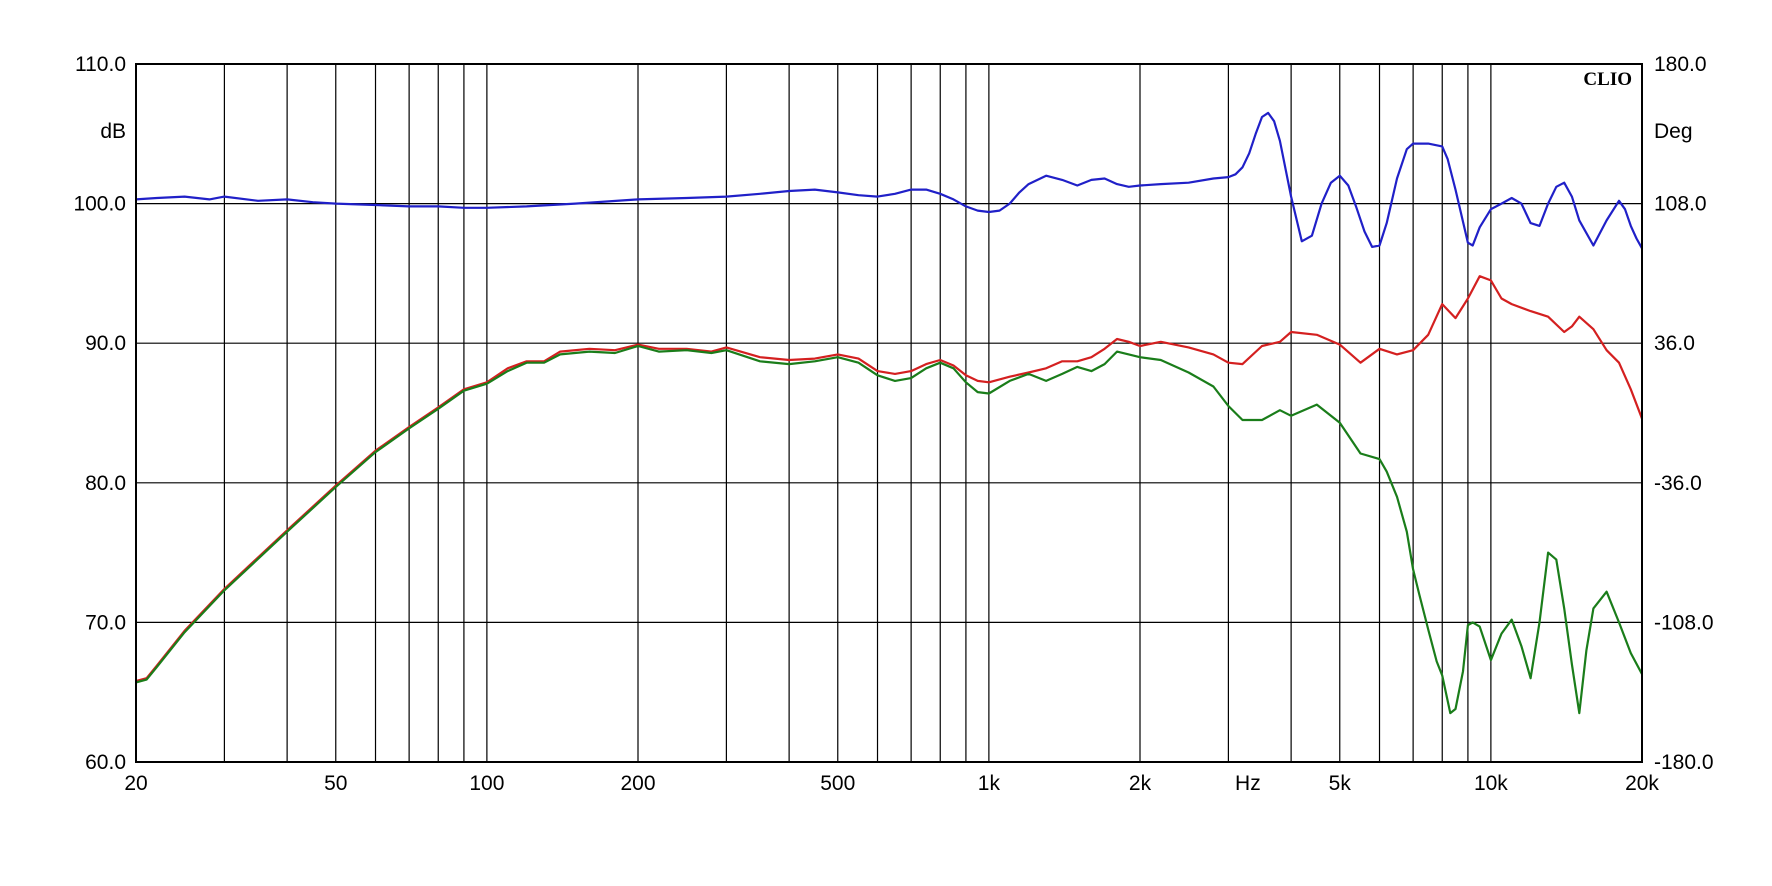  I want to click on brand-label: CLIO, so click(1607, 79).